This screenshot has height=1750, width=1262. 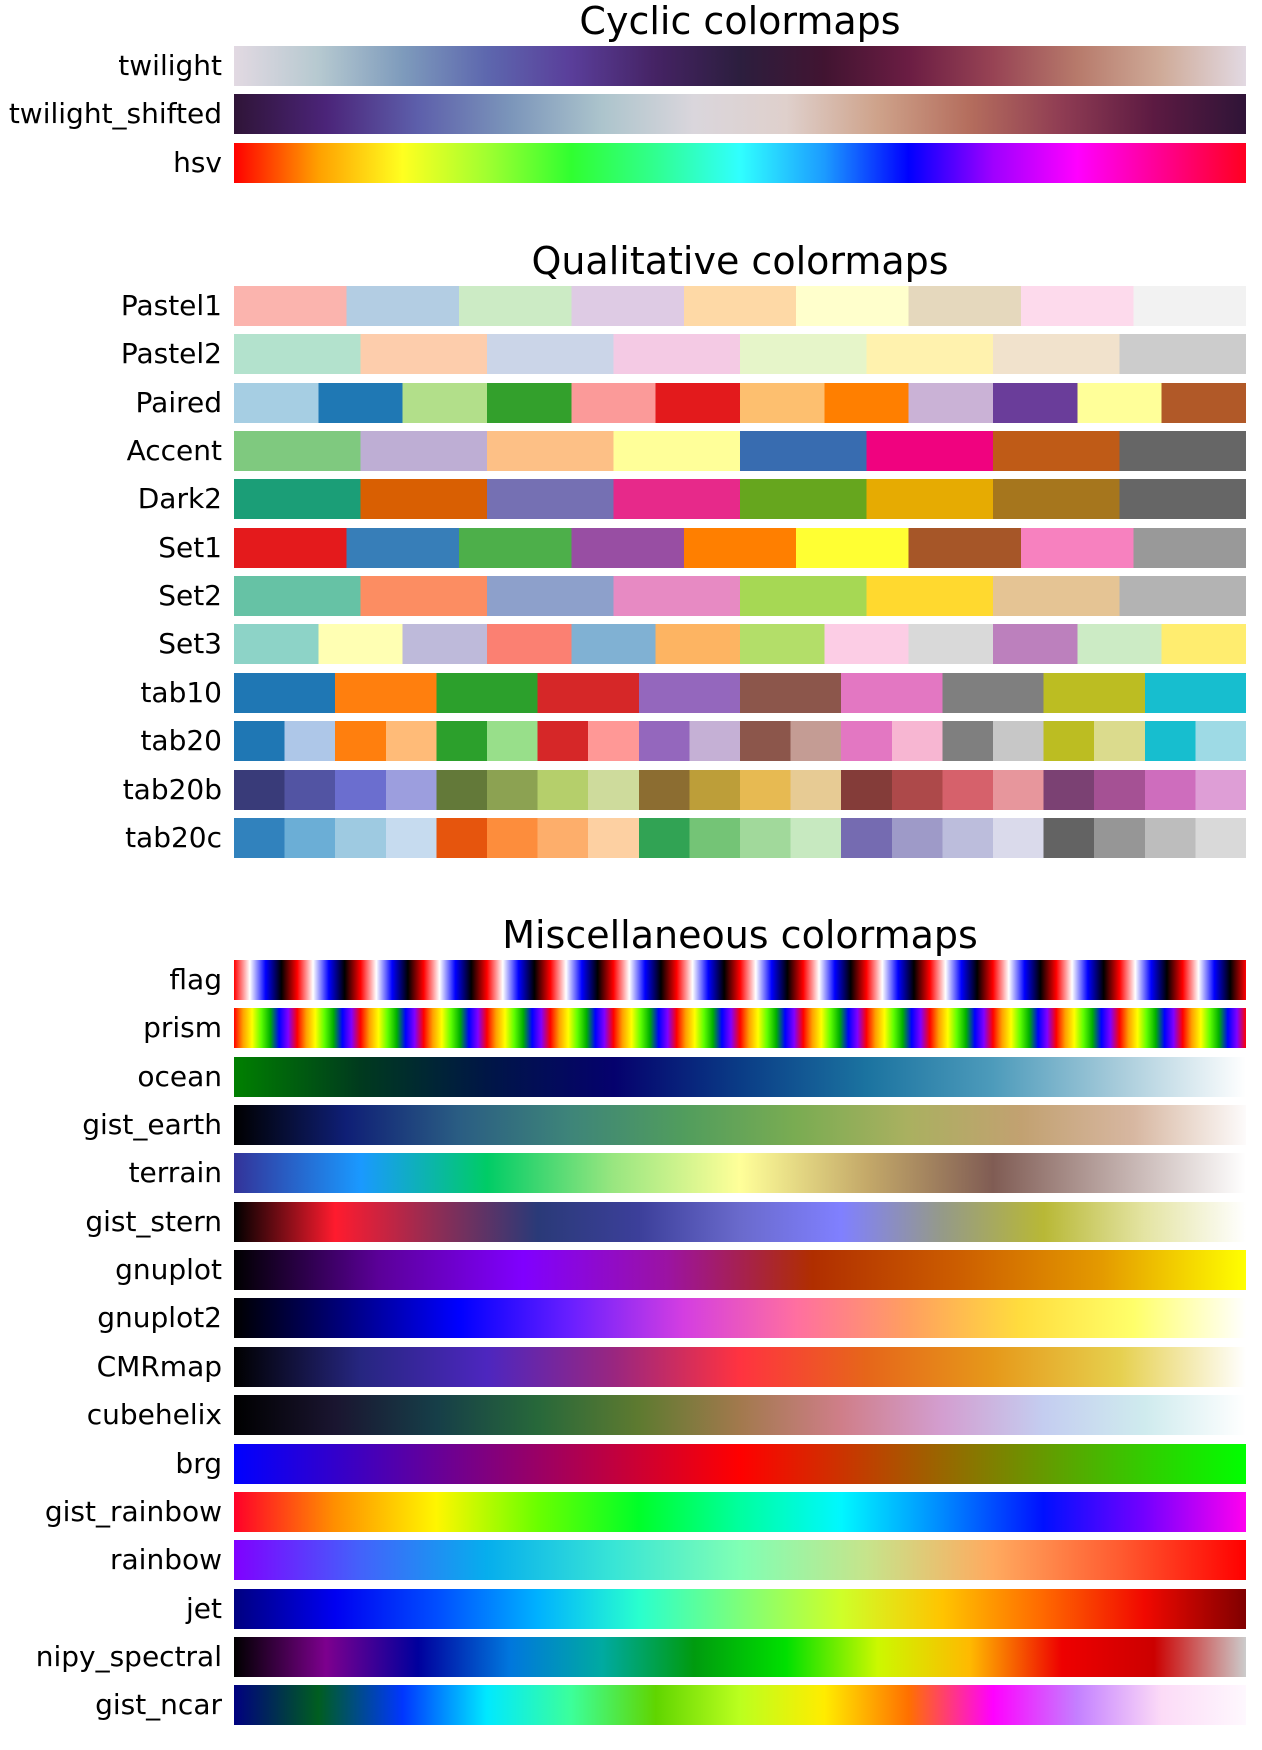 What do you see at coordinates (740, 1512) in the screenshot?
I see `colormap-bar-gist-rainbow` at bounding box center [740, 1512].